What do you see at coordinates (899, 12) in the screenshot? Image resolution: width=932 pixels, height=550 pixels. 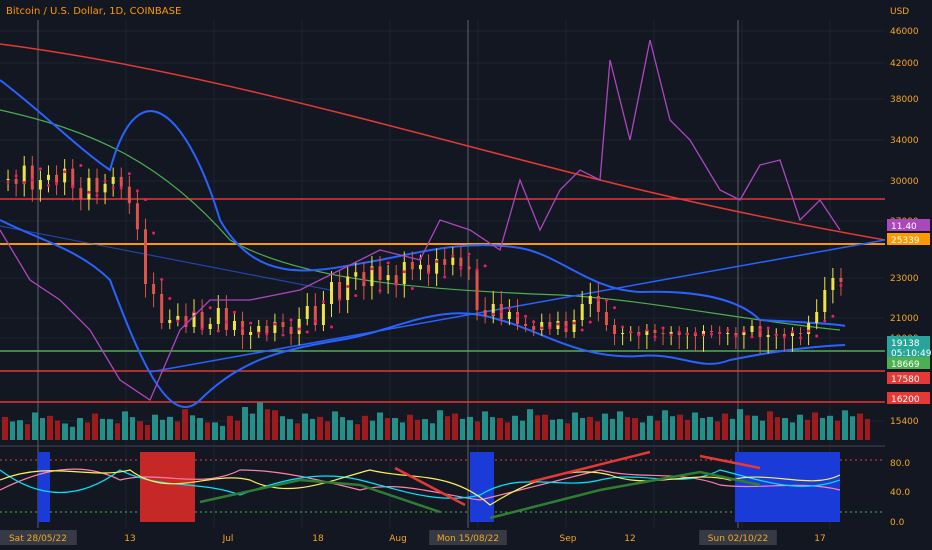 I see `axis-unit: USD` at bounding box center [899, 12].